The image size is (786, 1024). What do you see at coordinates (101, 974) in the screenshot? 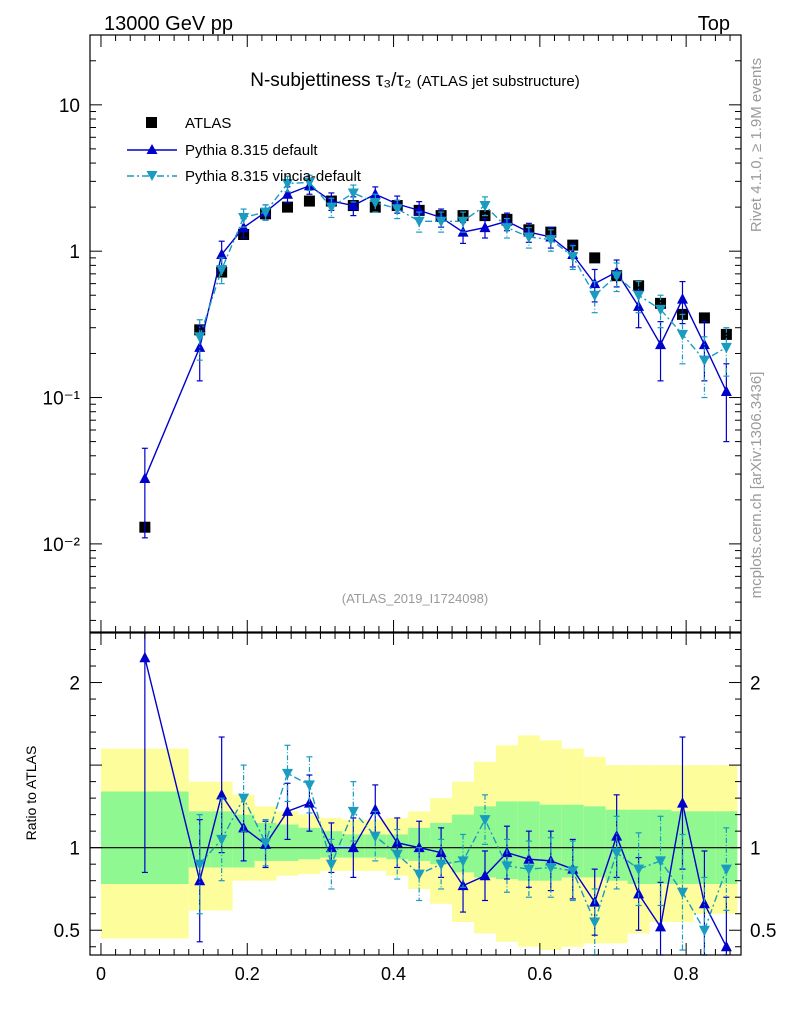
I see `x-tick-label: 0` at bounding box center [101, 974].